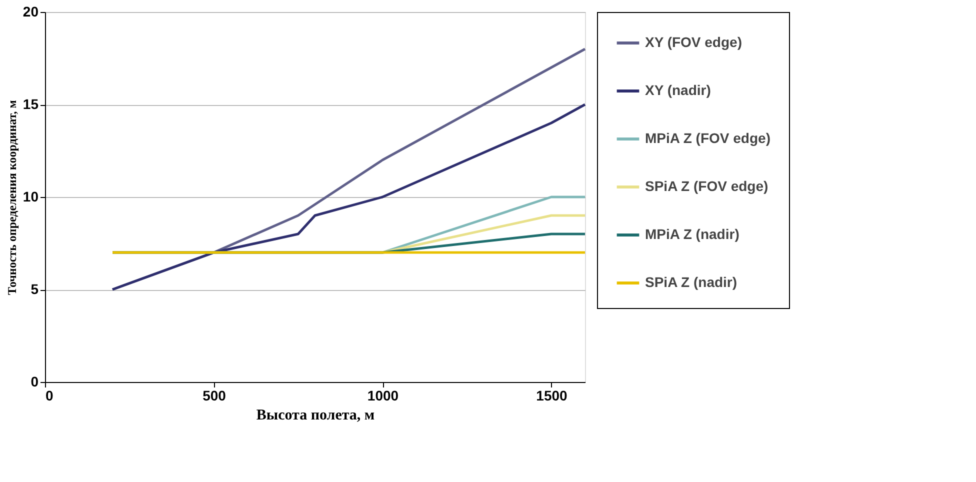 This screenshot has height=482, width=976. I want to click on y-axis-title: Точность определения координат, м, so click(11, 197).